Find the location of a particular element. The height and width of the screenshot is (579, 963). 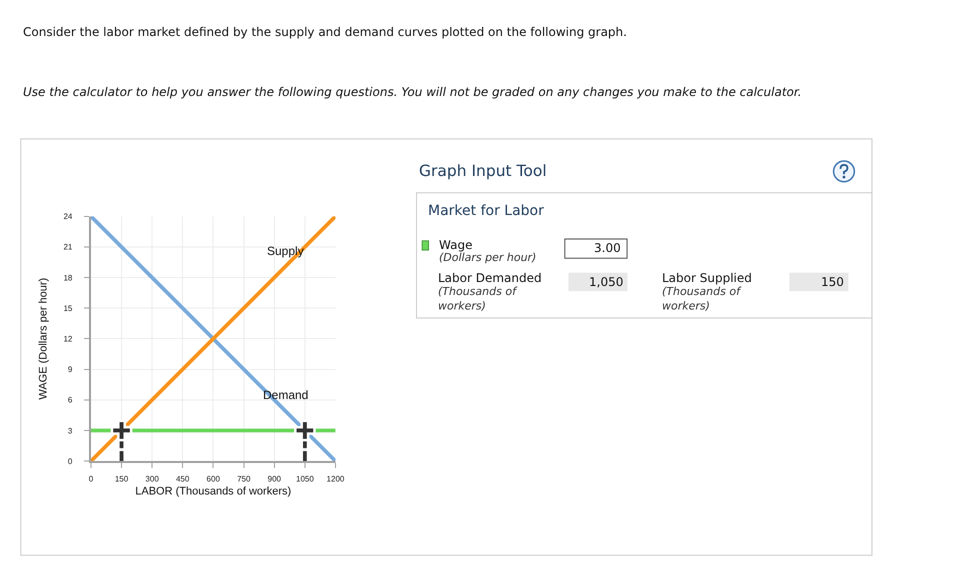

text: 150 is located at coordinates (832, 282).